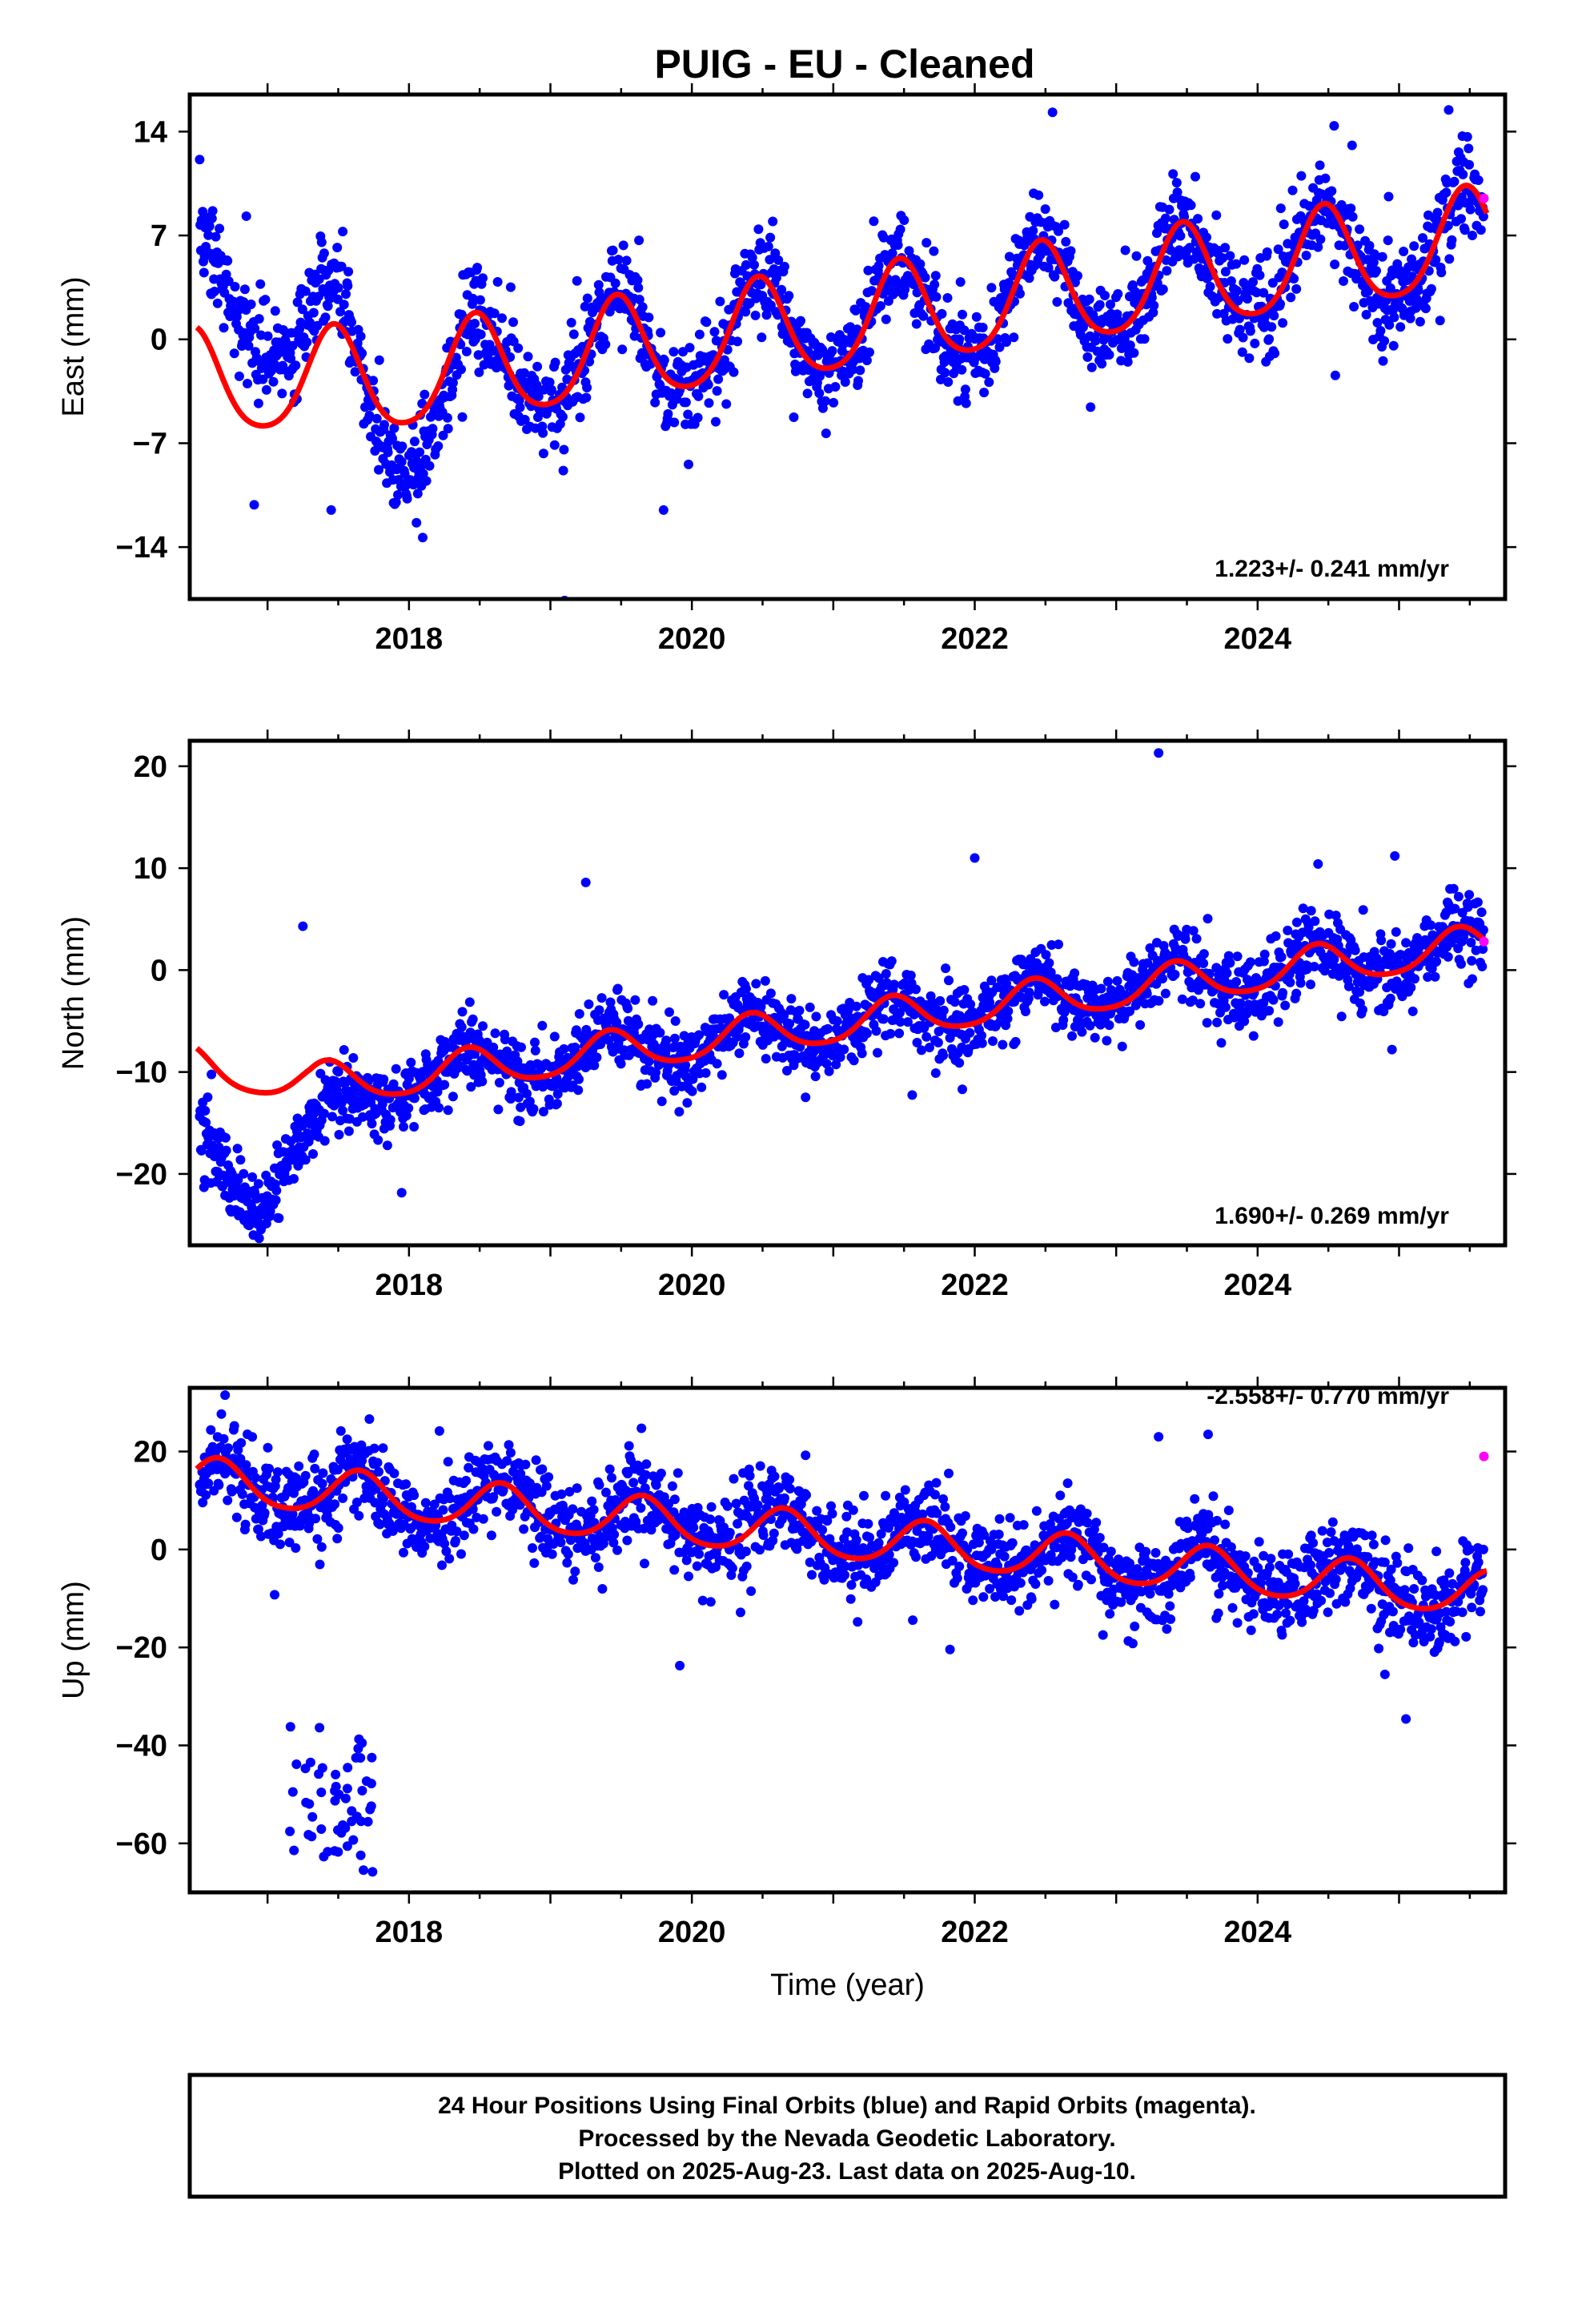 The width and height of the screenshot is (1582, 2324). Describe the element at coordinates (74, 346) in the screenshot. I see `y-axis-label: East (mm)` at that location.